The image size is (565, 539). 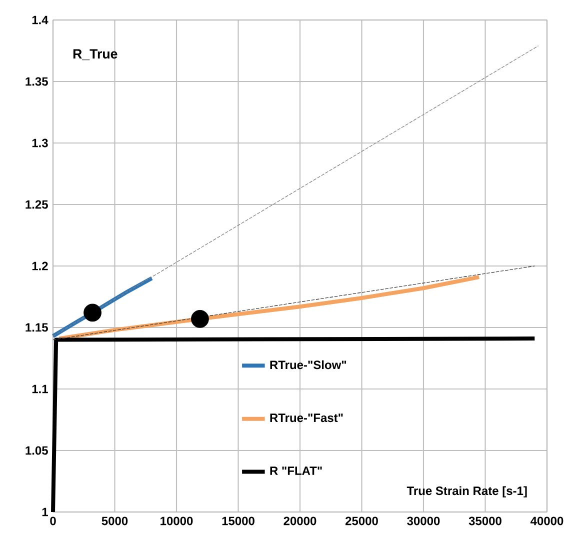 What do you see at coordinates (466, 492) in the screenshot?
I see `x-axis-title: True Strain Rate [s-1]` at bounding box center [466, 492].